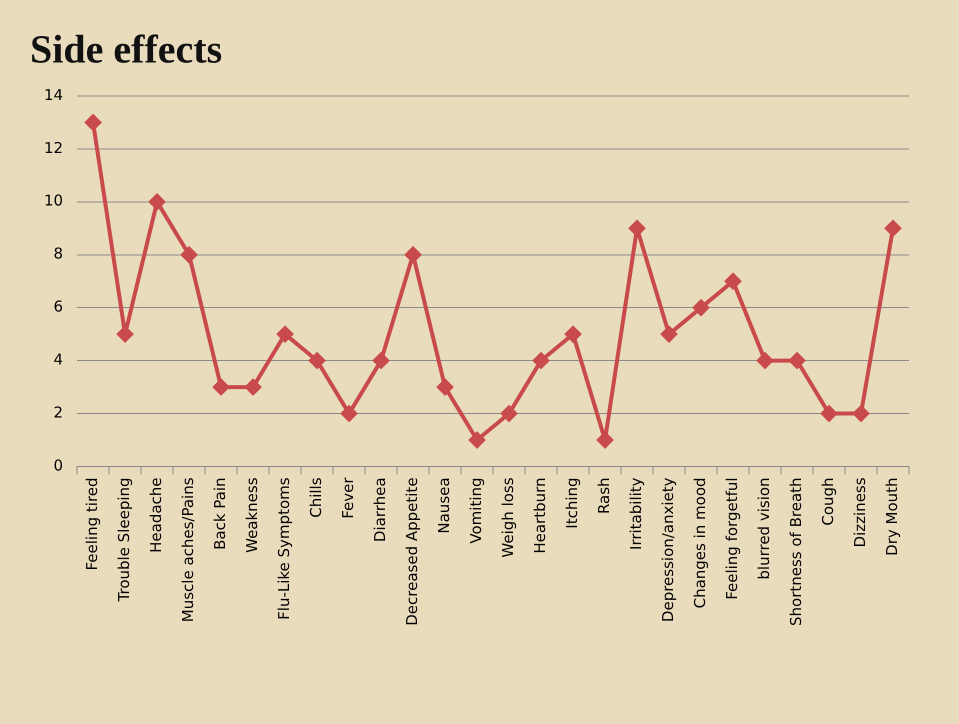  Describe the element at coordinates (219, 513) in the screenshot. I see `x-tick-label: Back Pain` at that location.